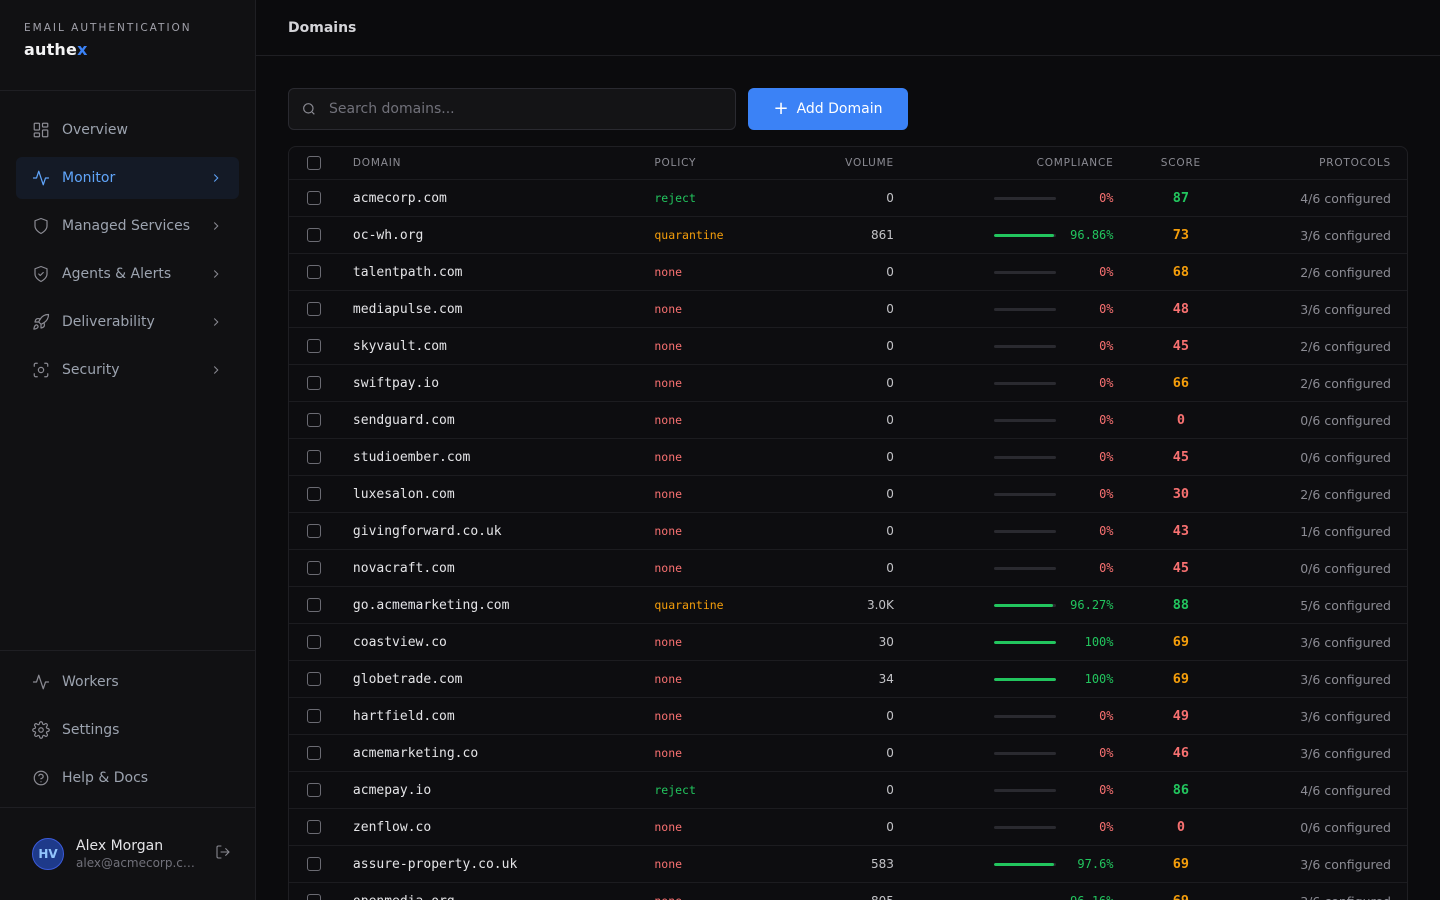 The width and height of the screenshot is (1440, 900). What do you see at coordinates (127, 778) in the screenshot?
I see `sidebar-item-help-and-docs: Help & Docs` at bounding box center [127, 778].